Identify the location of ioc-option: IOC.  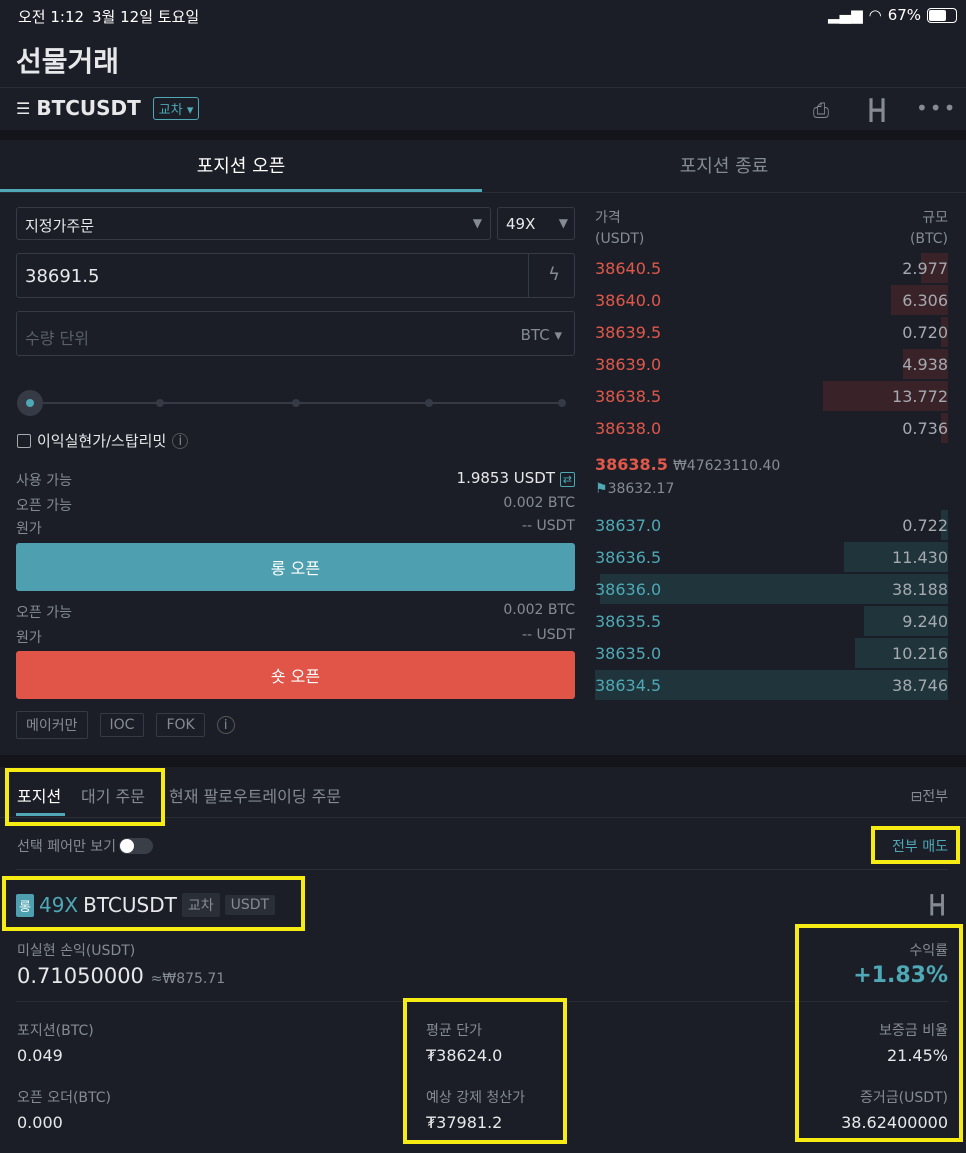
(122, 725).